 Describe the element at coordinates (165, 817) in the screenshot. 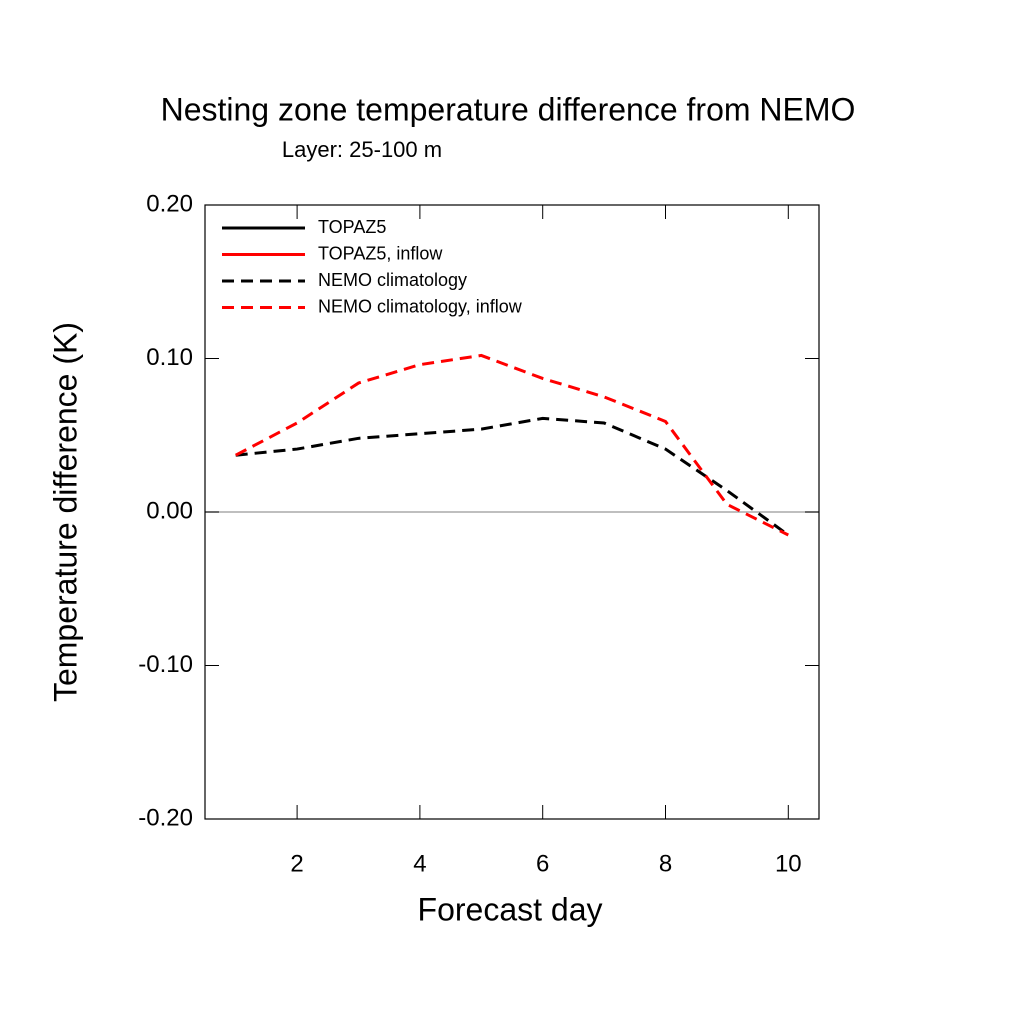

I see `y-tick-label: -0.20` at that location.